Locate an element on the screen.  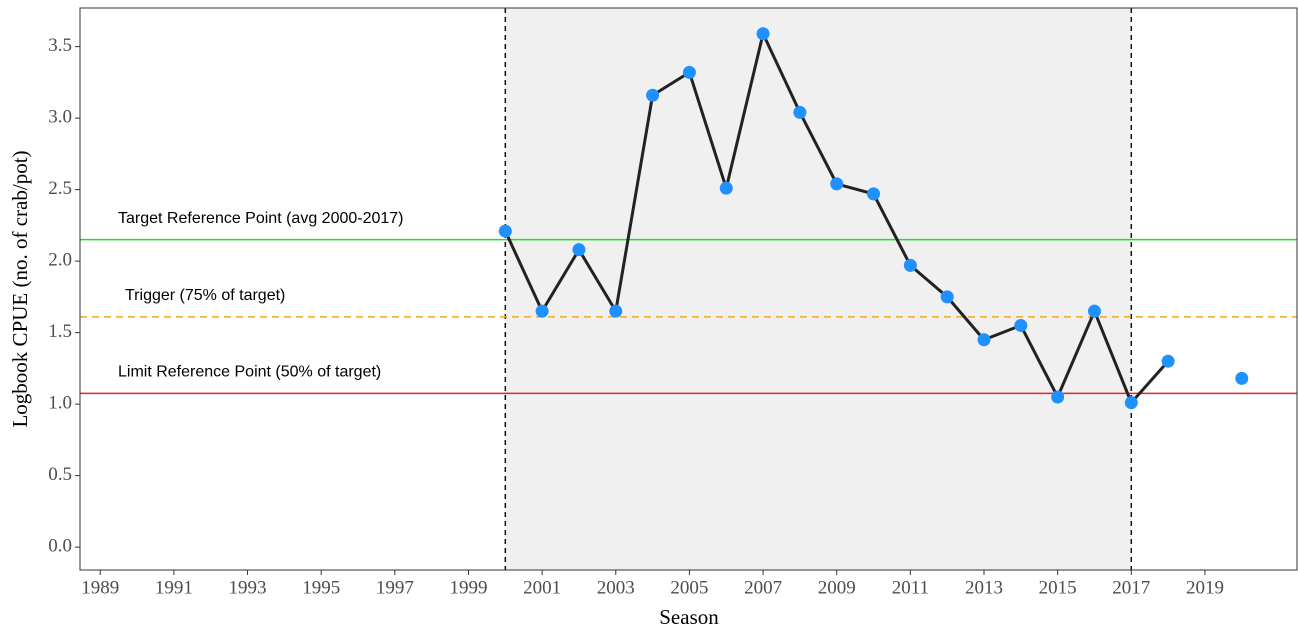
y-tick-label: 2.5 is located at coordinates (60, 188).